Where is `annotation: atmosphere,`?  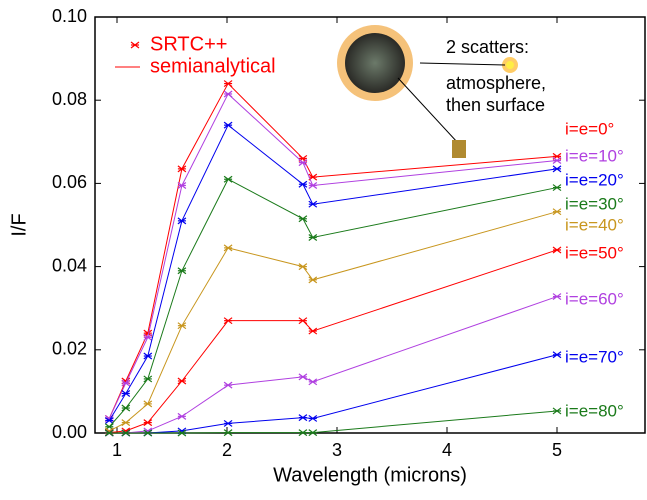
annotation: atmosphere, is located at coordinates (496, 83).